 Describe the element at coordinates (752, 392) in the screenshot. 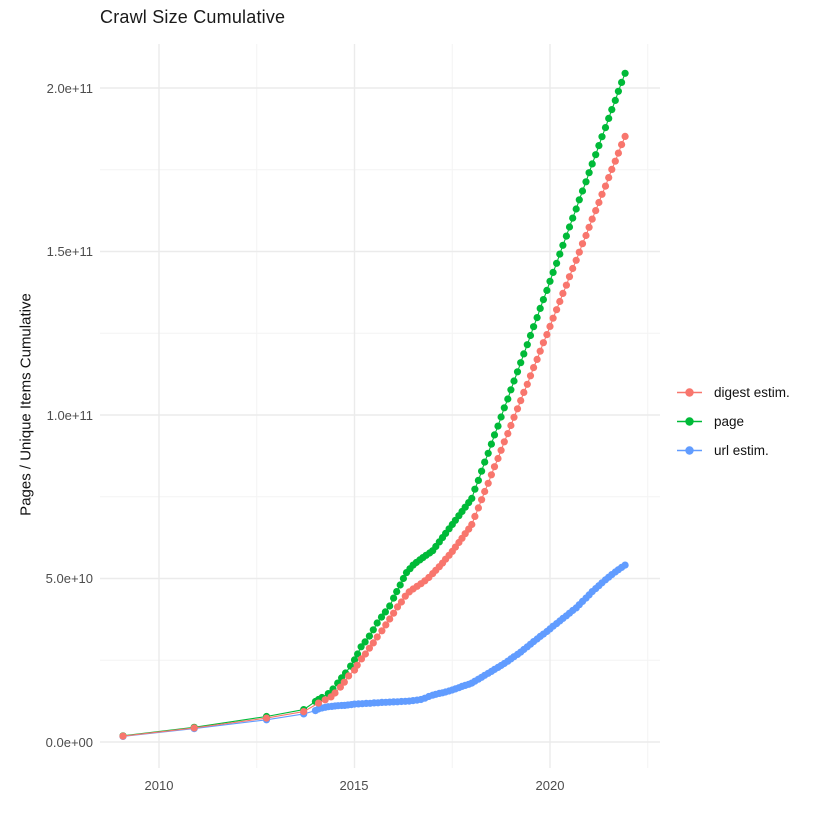

I see `legend-label: digest estim.` at that location.